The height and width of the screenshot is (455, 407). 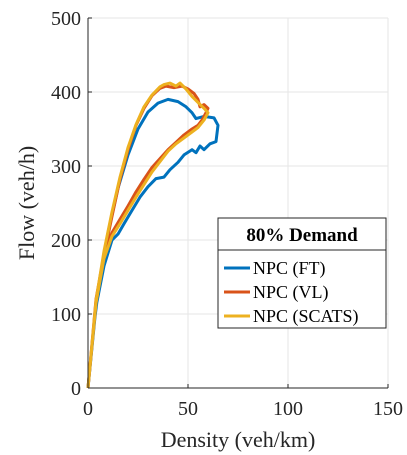 I want to click on y-axis-label: Flow (veh/h), so click(x=26, y=203).